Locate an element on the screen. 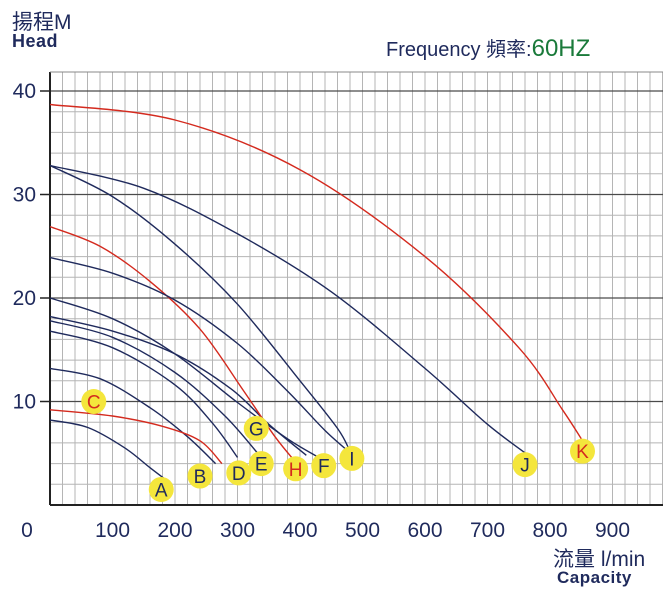 The height and width of the screenshot is (589, 665). curve-label-c: C is located at coordinates (94, 403).